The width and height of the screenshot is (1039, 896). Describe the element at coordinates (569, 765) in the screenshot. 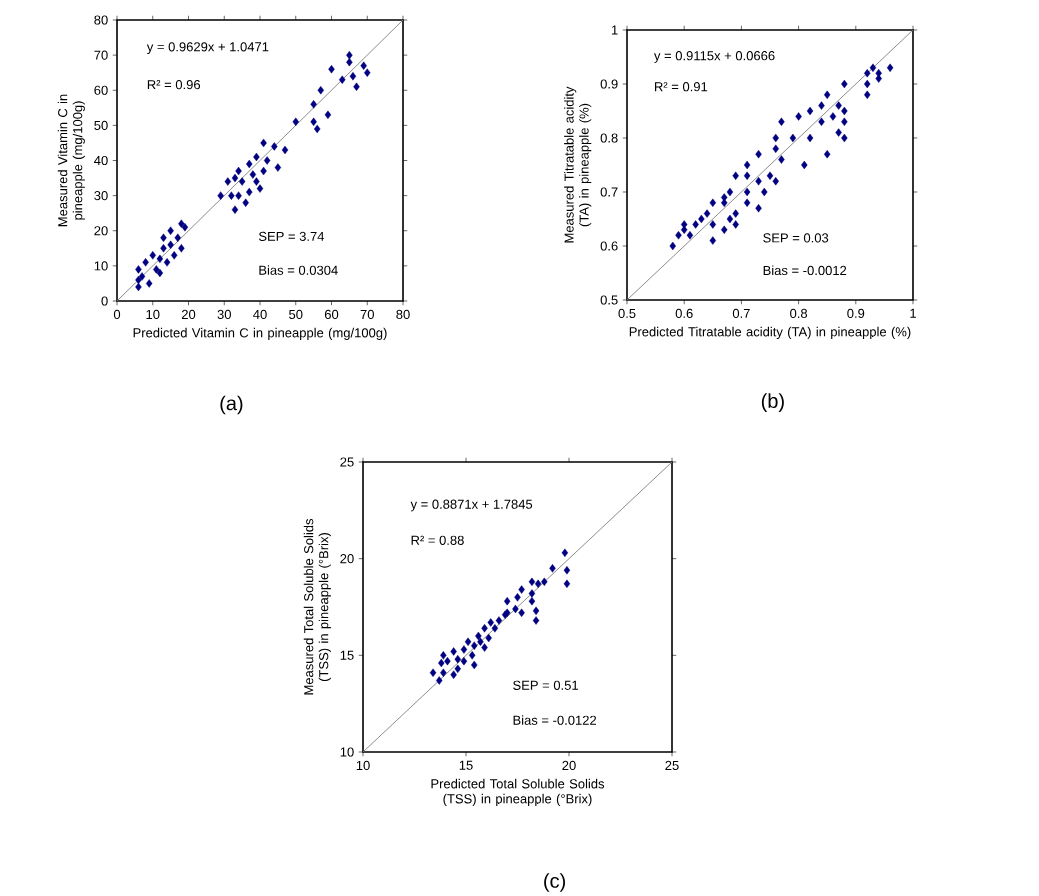

I see `x-tick-label: 20` at that location.